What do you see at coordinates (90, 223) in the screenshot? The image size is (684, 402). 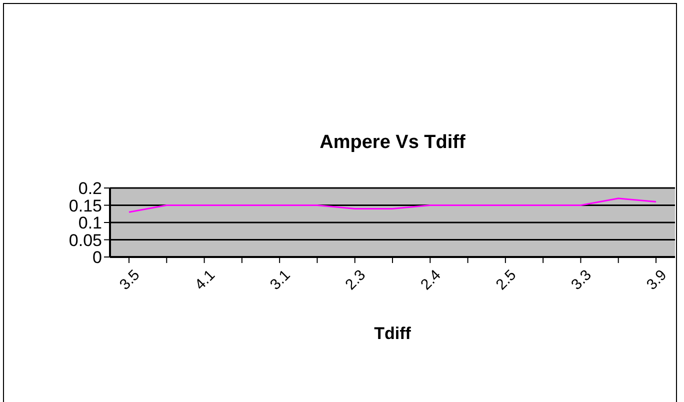 I see `y-tick-label: 0.1` at bounding box center [90, 223].